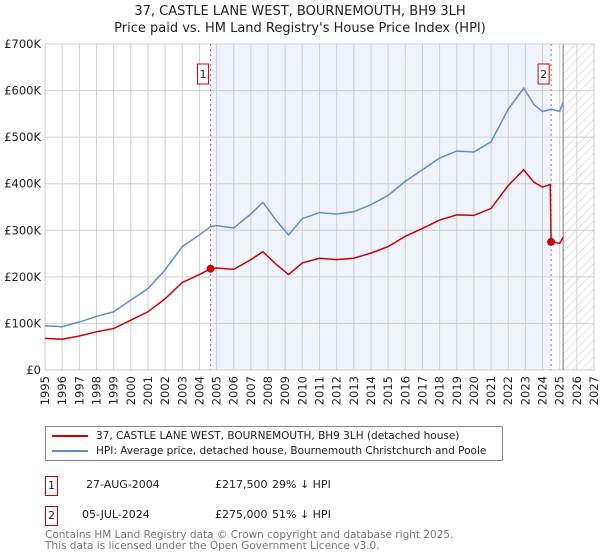 This screenshot has width=600, height=560. Describe the element at coordinates (116, 514) in the screenshot. I see `sale-date: 05-JUL-2024` at that location.